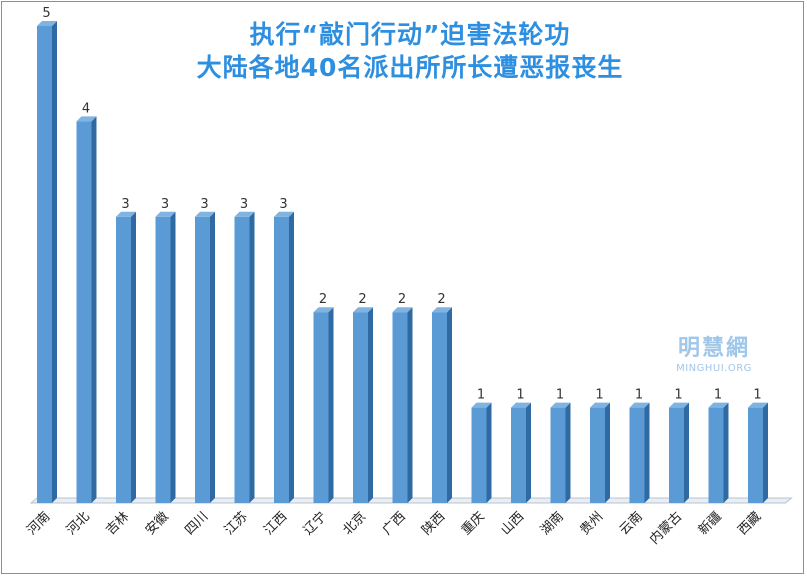  Describe the element at coordinates (236, 524) in the screenshot. I see `category-label: 江苏` at that location.